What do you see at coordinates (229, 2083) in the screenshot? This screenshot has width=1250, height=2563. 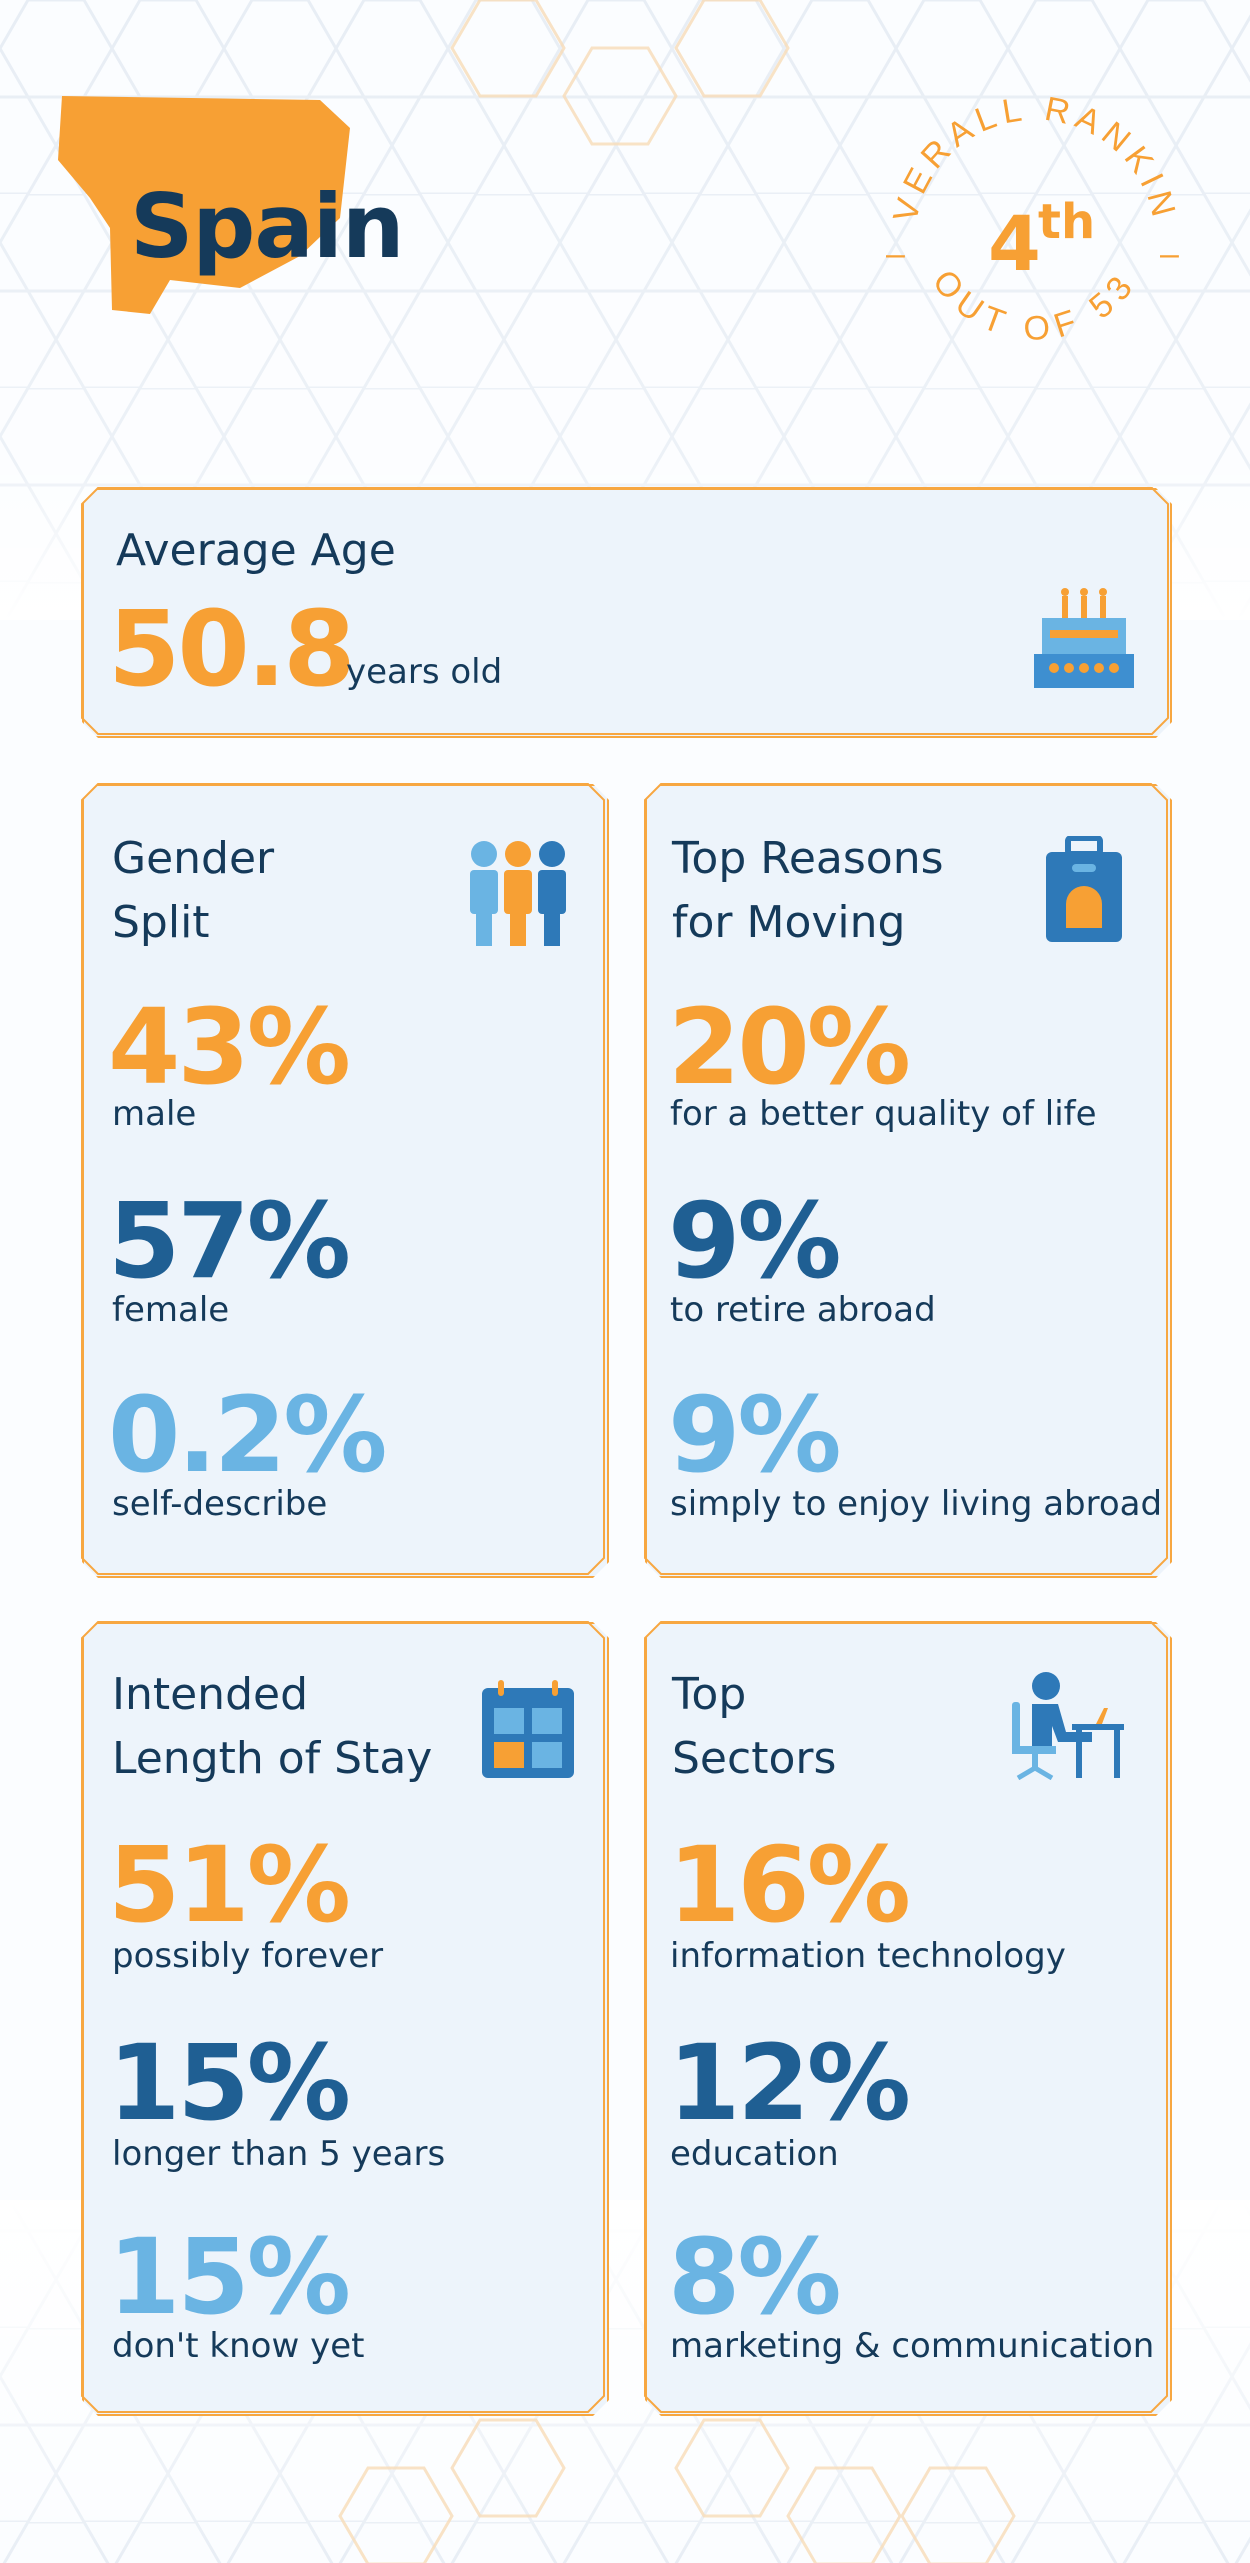 I see `stay-value-2: 15%` at bounding box center [229, 2083].